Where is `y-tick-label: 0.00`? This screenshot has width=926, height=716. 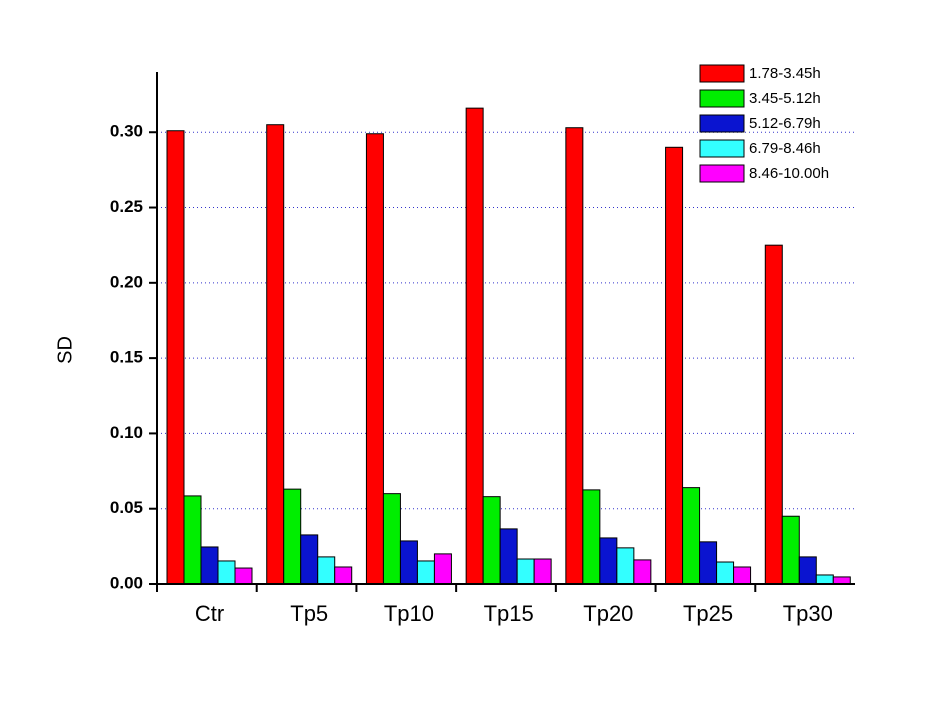
y-tick-label: 0.00 is located at coordinates (126, 582).